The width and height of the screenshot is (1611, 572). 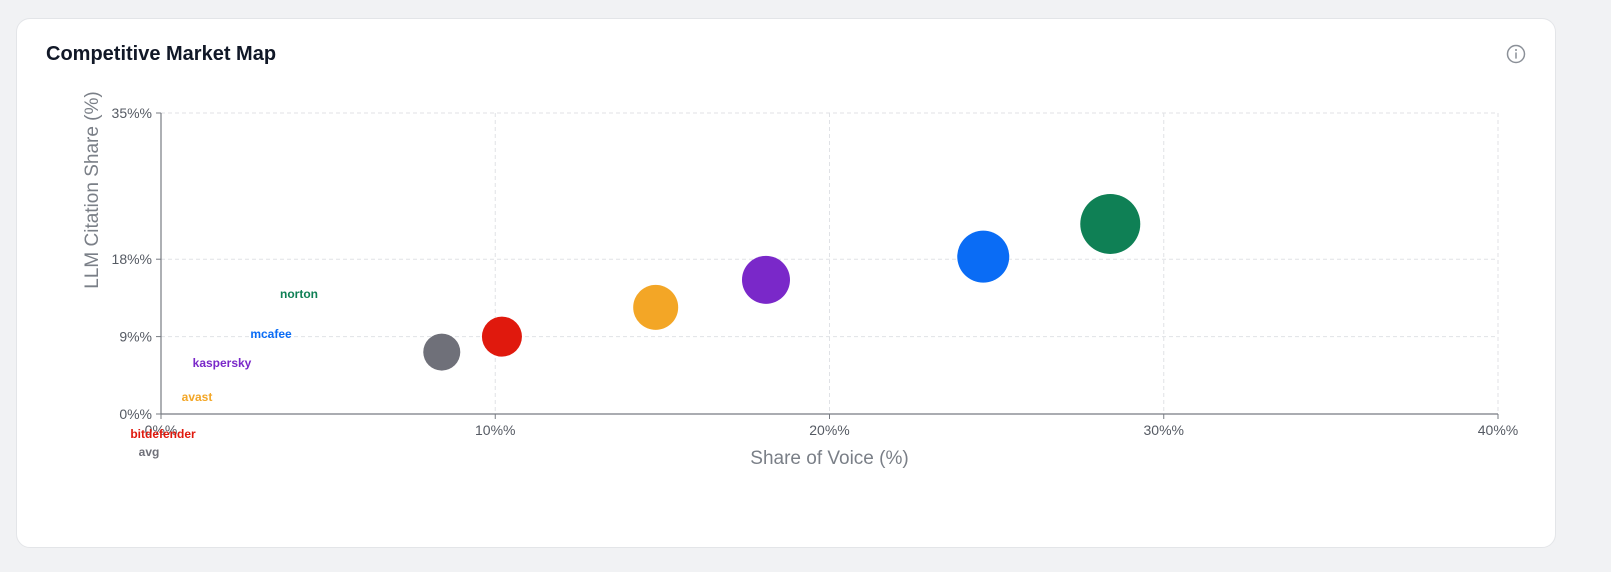 I want to click on x-tick-label: 0%%, so click(x=161, y=430).